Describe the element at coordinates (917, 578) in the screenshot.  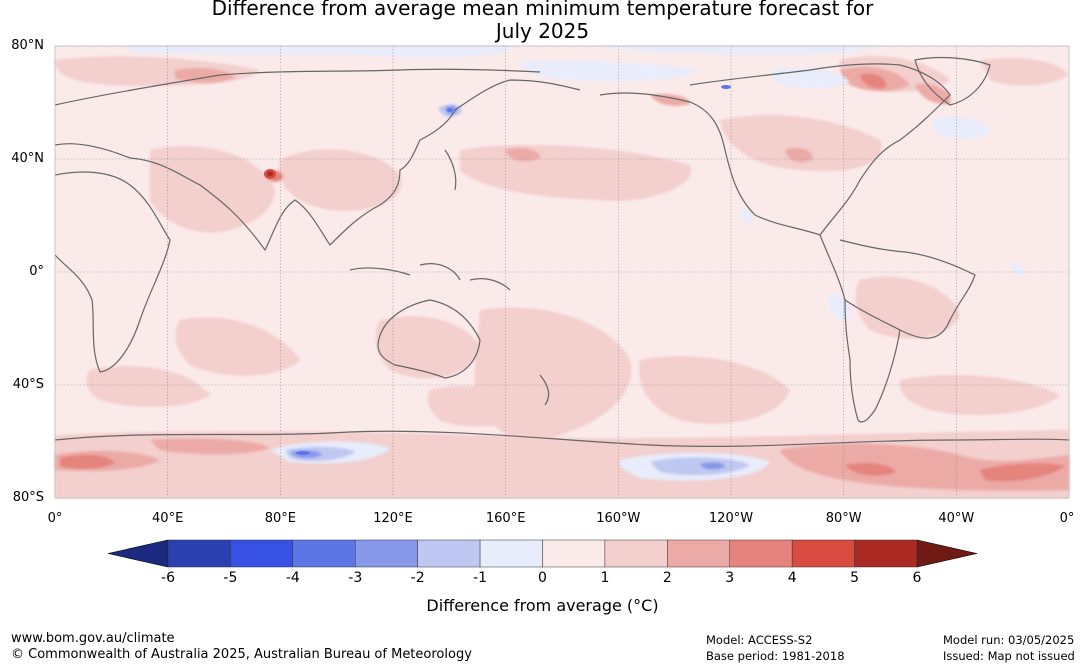
I see `colorbar-tick-label: 6` at that location.